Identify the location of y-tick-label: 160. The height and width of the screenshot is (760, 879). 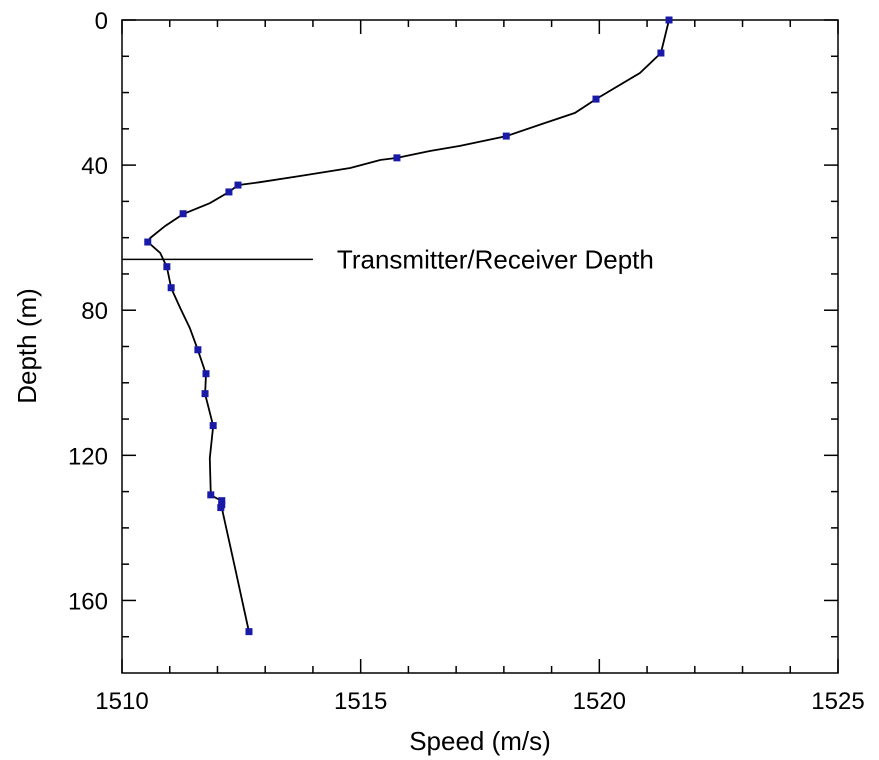
(88, 601).